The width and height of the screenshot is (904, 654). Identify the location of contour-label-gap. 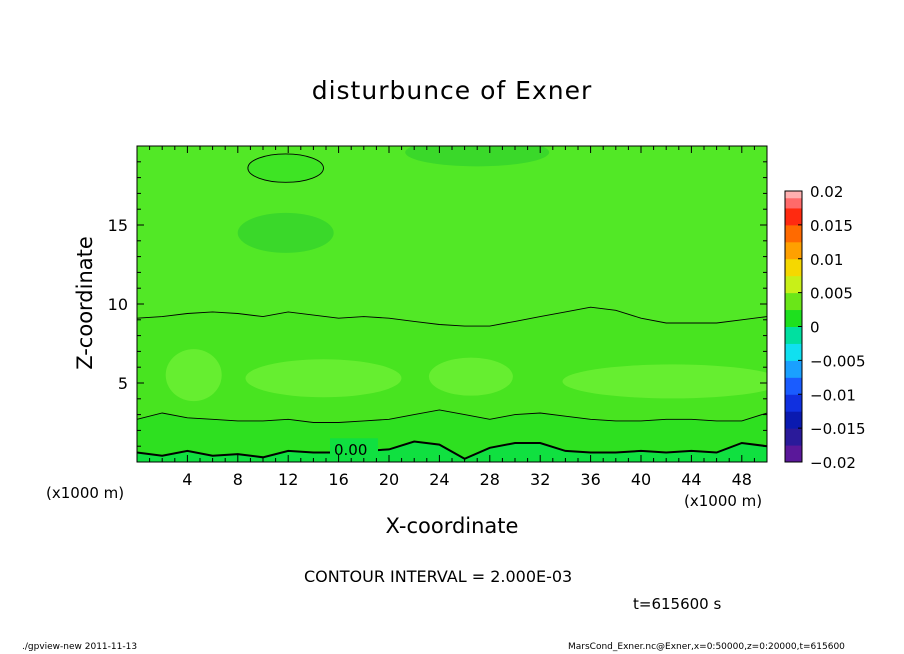
(354, 446).